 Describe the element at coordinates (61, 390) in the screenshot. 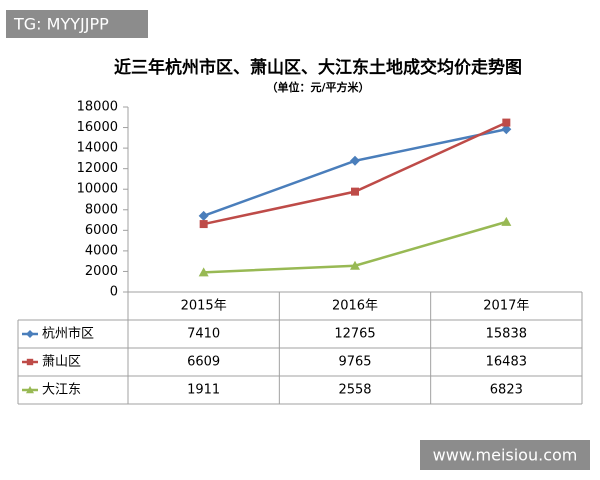

I see `legend-label: 大江东` at that location.